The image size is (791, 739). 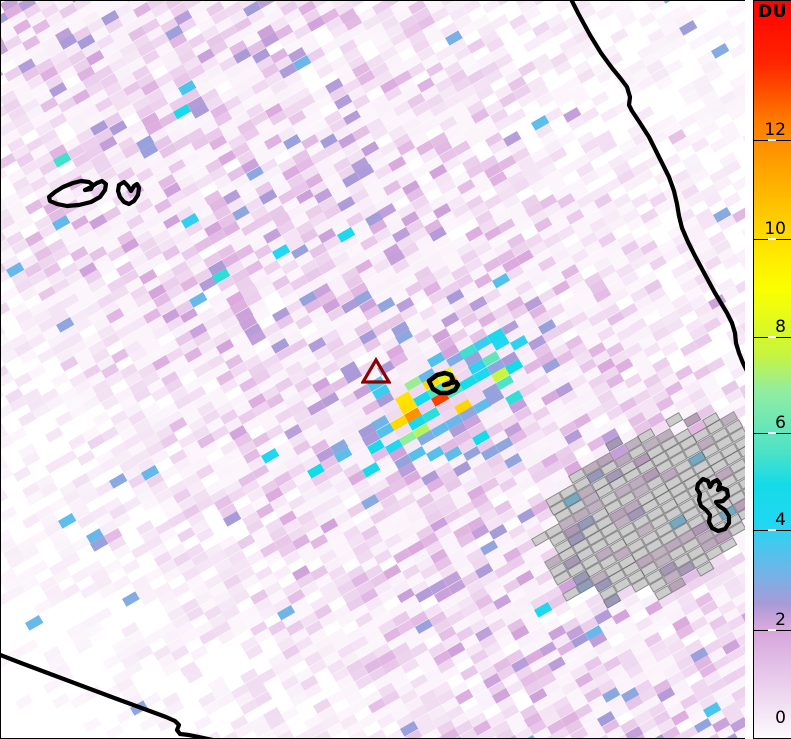 What do you see at coordinates (780, 327) in the screenshot?
I see `colorbar-tick-label: 8` at bounding box center [780, 327].